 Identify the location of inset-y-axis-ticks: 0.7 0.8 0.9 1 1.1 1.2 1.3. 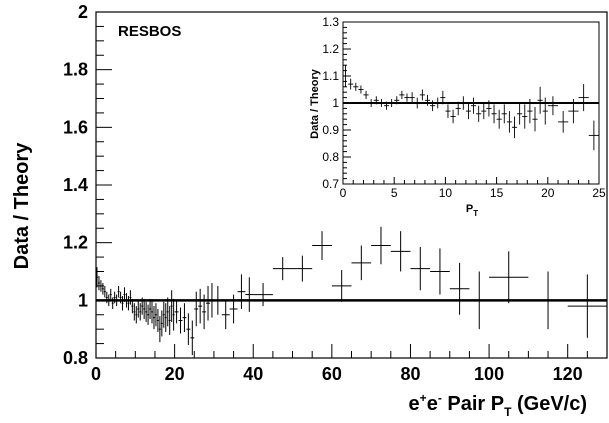
(336, 103).